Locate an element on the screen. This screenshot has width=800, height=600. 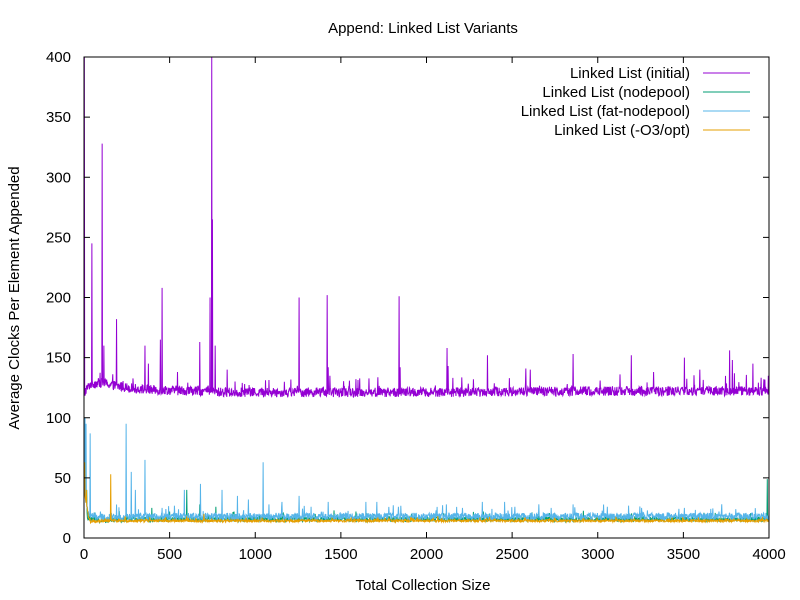
x-tick-label: 2000 is located at coordinates (426, 554).